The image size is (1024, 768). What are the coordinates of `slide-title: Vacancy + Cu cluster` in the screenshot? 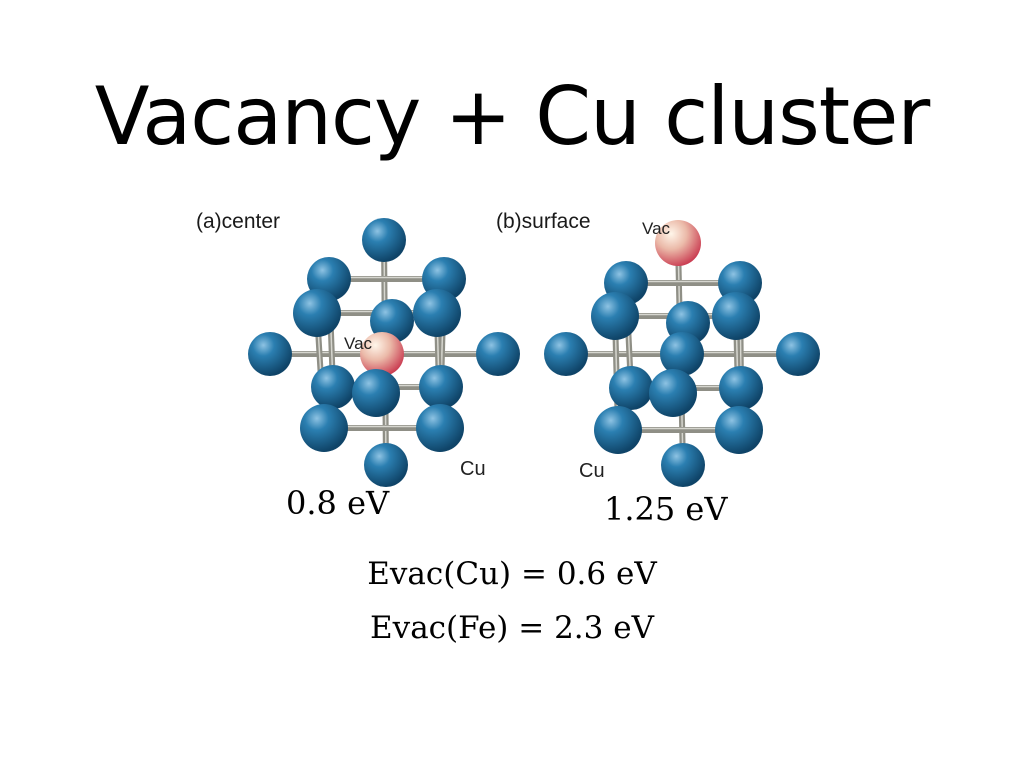 It's located at (512, 116).